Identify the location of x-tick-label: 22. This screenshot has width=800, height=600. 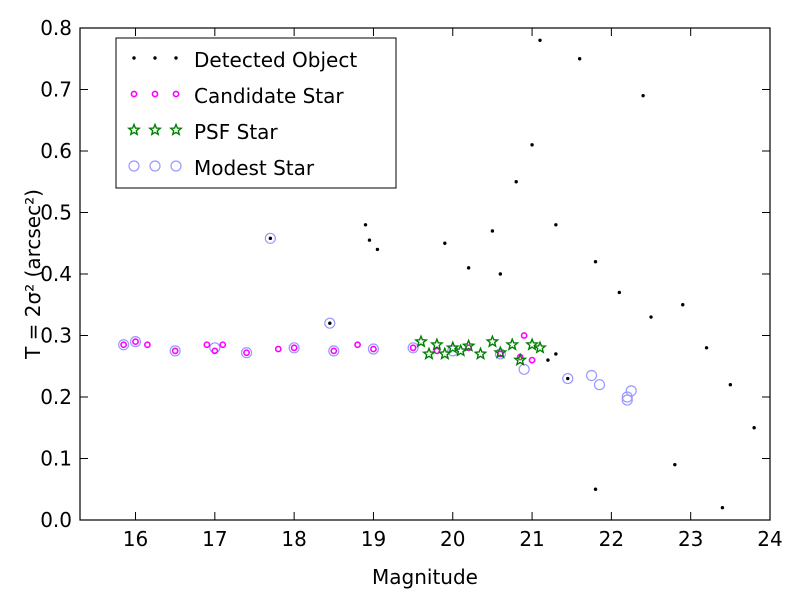
(611, 539).